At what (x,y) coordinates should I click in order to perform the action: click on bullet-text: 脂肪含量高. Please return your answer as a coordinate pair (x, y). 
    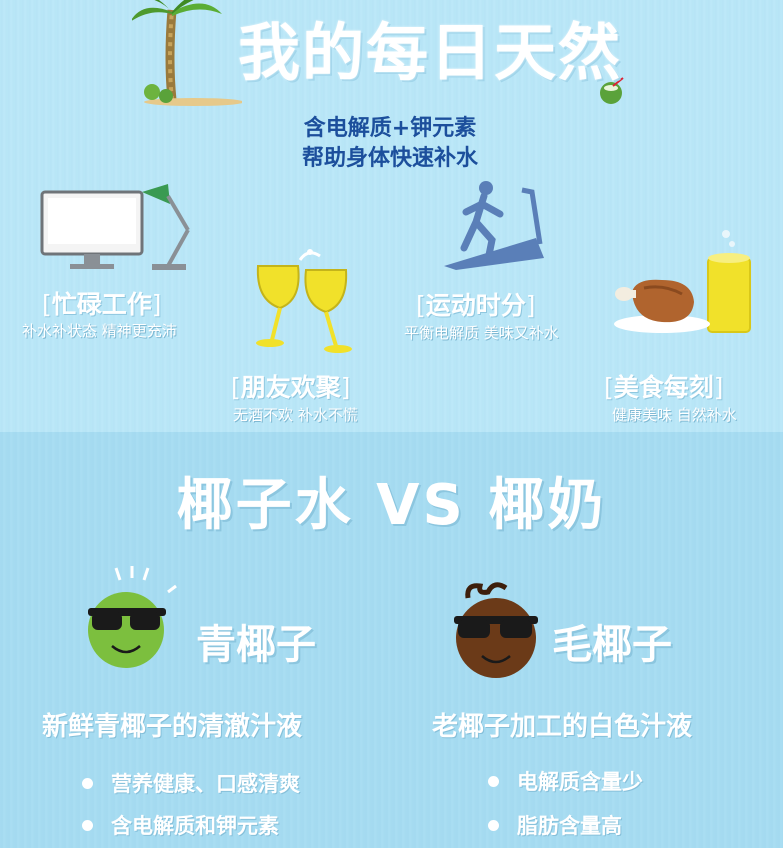
    Looking at the image, I should click on (569, 826).